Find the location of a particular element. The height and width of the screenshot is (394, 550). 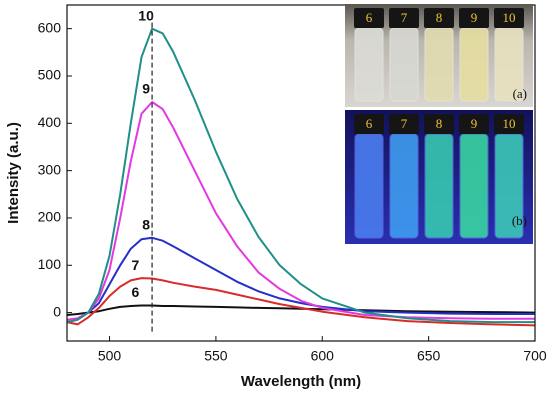

y-tick-label: 200 is located at coordinates (50, 217).